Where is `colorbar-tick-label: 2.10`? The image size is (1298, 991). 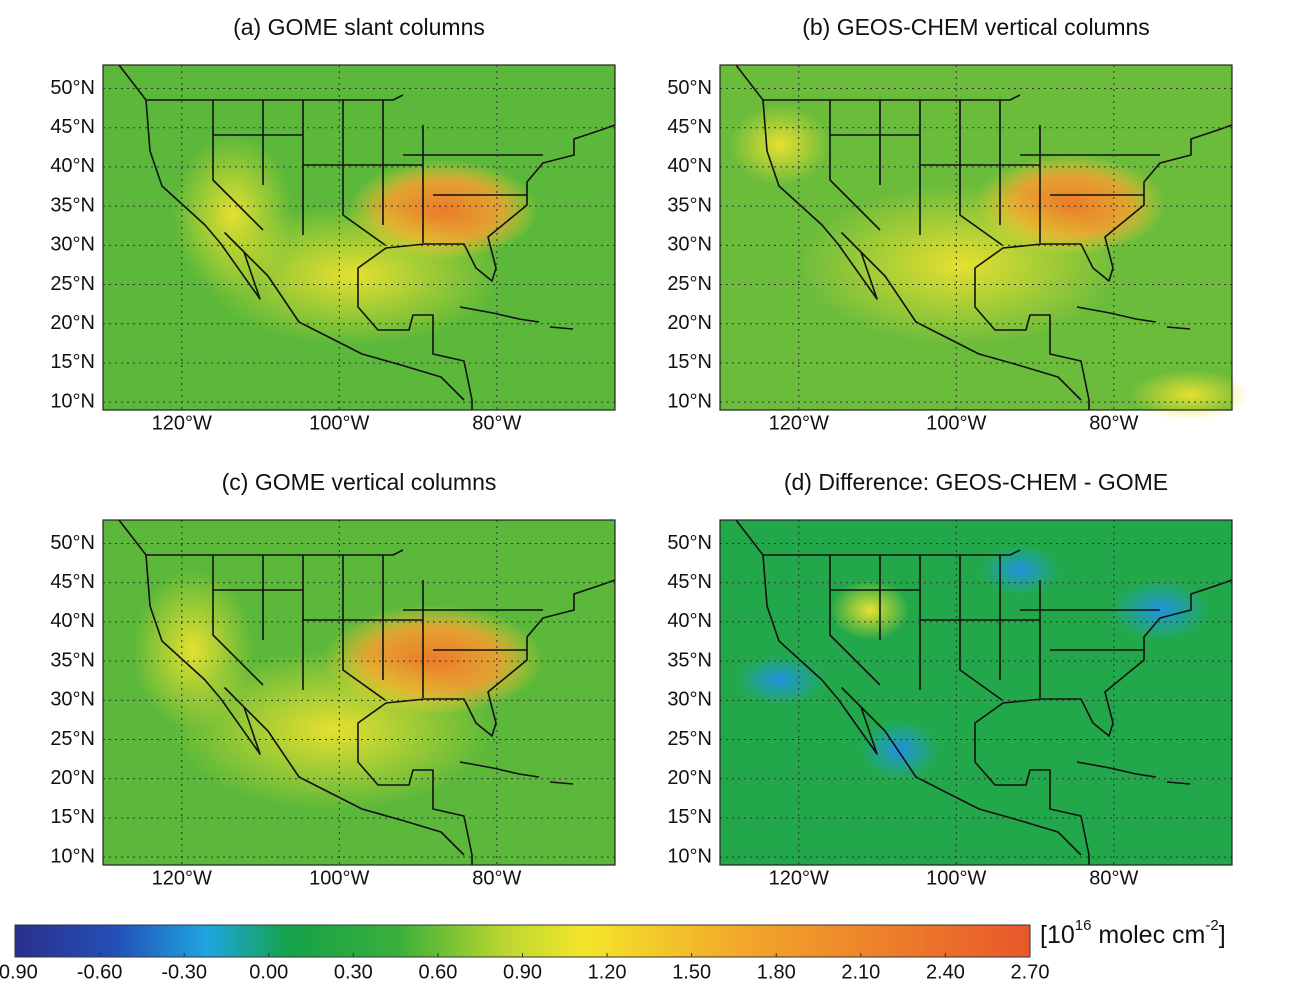
colorbar-tick-label: 2.10 is located at coordinates (860, 972).